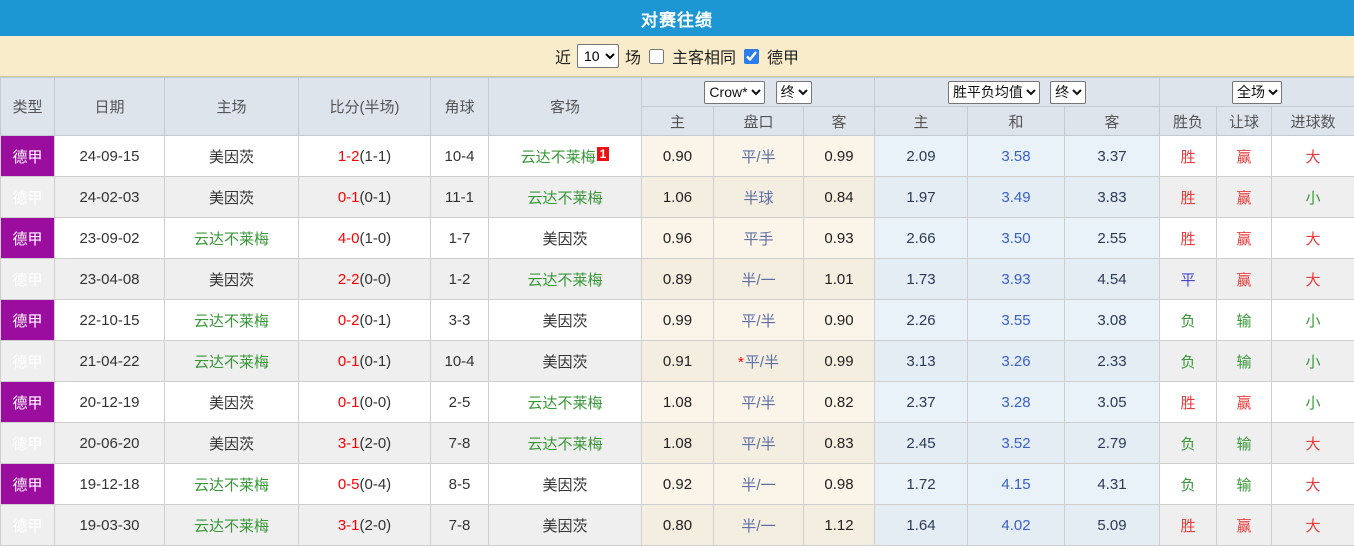 The width and height of the screenshot is (1354, 550). What do you see at coordinates (1112, 156) in the screenshot?
I see `avg-away-odds: 3.37` at bounding box center [1112, 156].